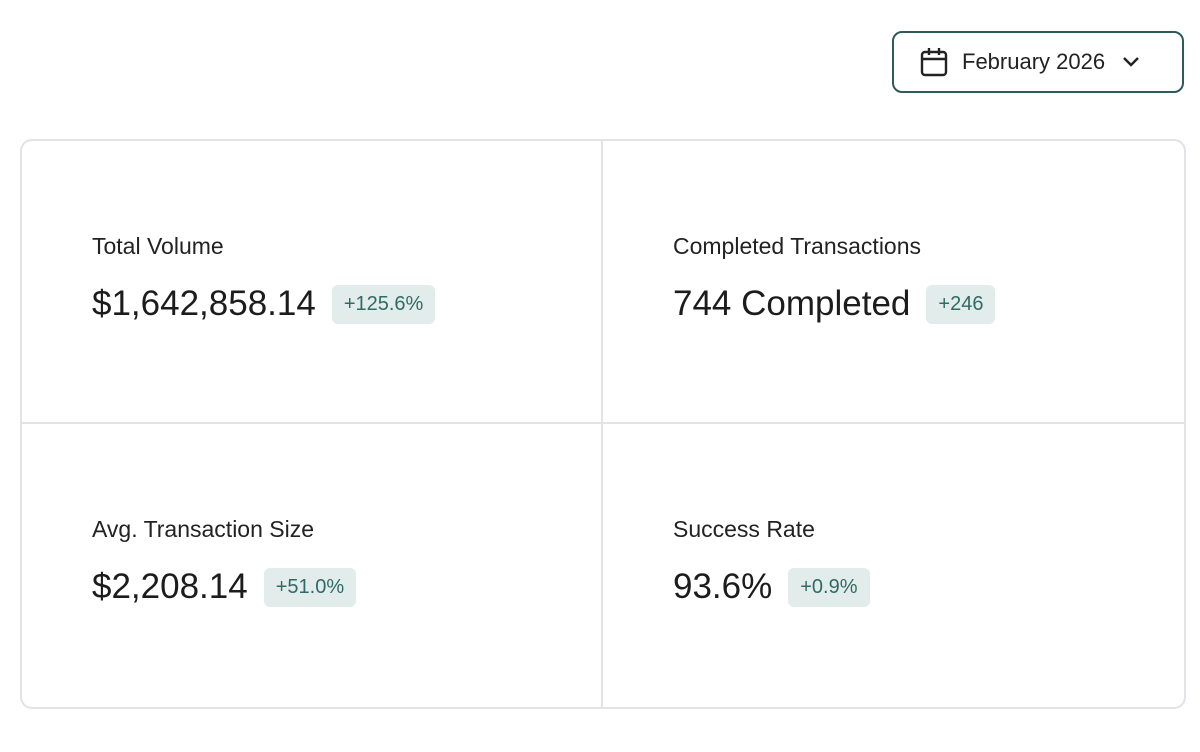 The width and height of the screenshot is (1200, 752). Describe the element at coordinates (792, 303) in the screenshot. I see `metric-value: 744 Completed` at that location.